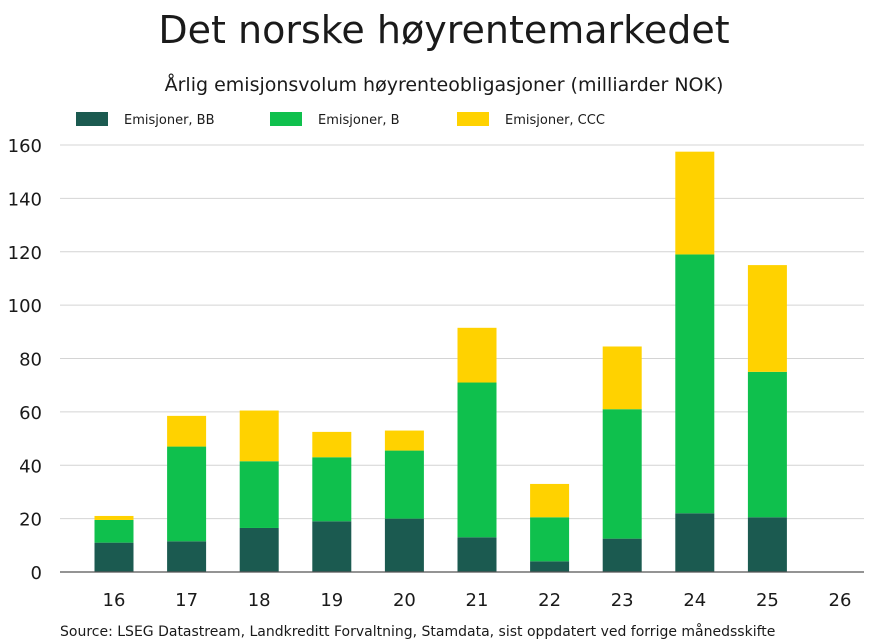  I want to click on x-tick-label: 26, so click(840, 600).